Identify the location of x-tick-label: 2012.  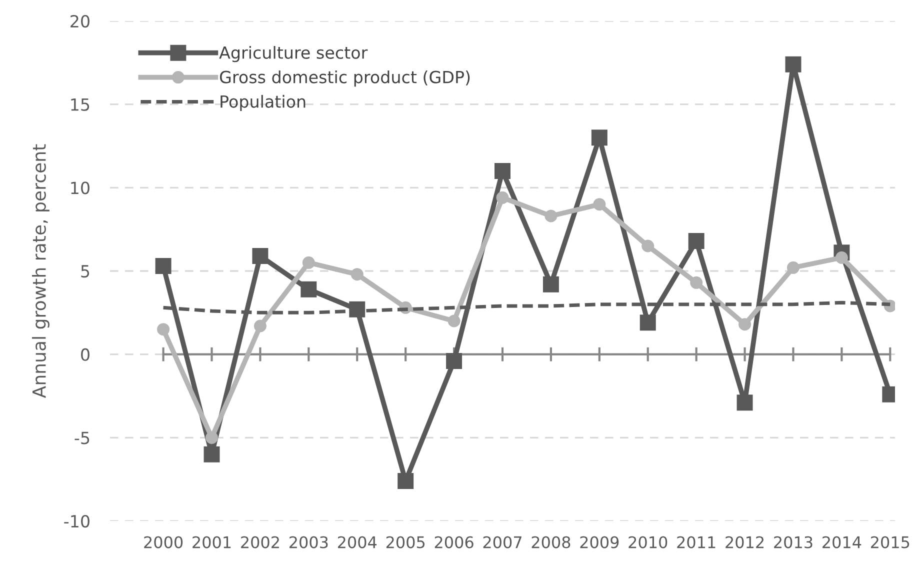
(745, 542).